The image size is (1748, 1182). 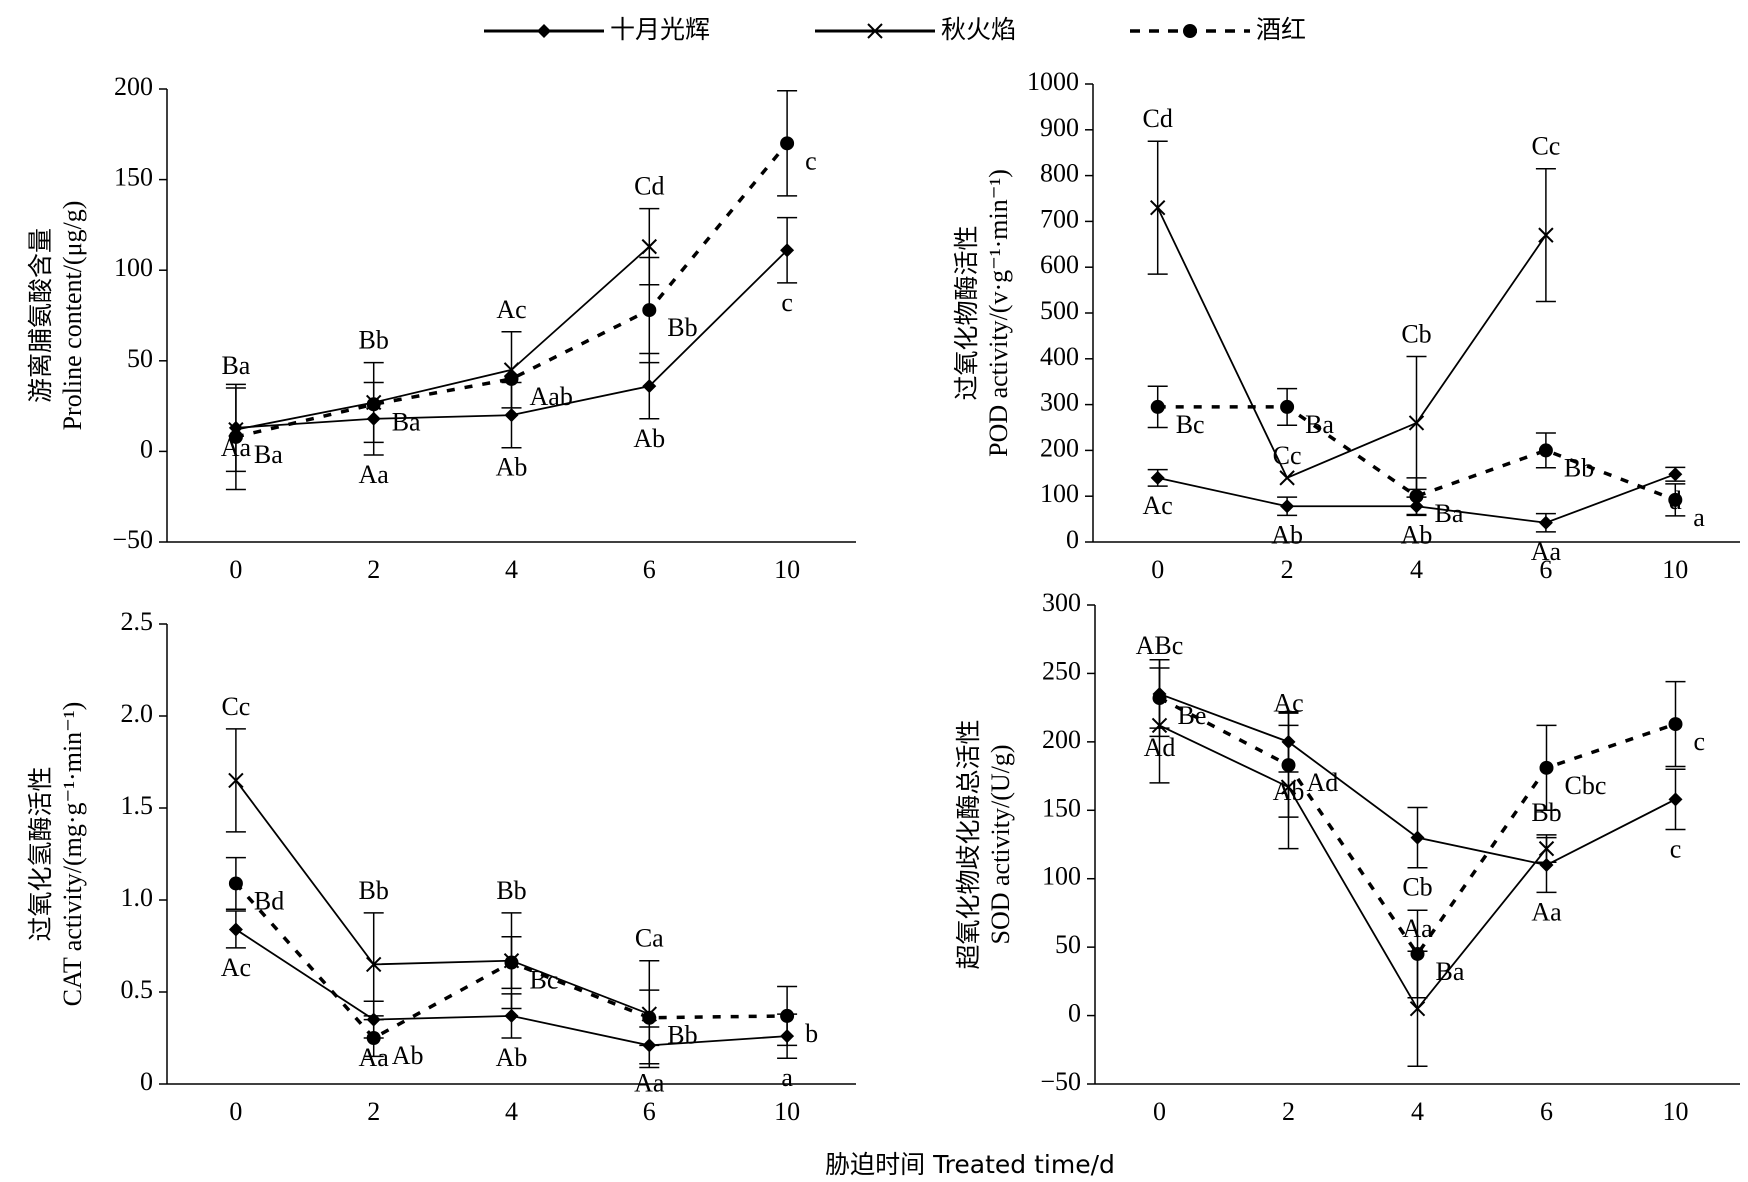 I want to click on y-axis-label: CAT activity/(mg·g⁻¹·min⁻¹), so click(x=72, y=854).